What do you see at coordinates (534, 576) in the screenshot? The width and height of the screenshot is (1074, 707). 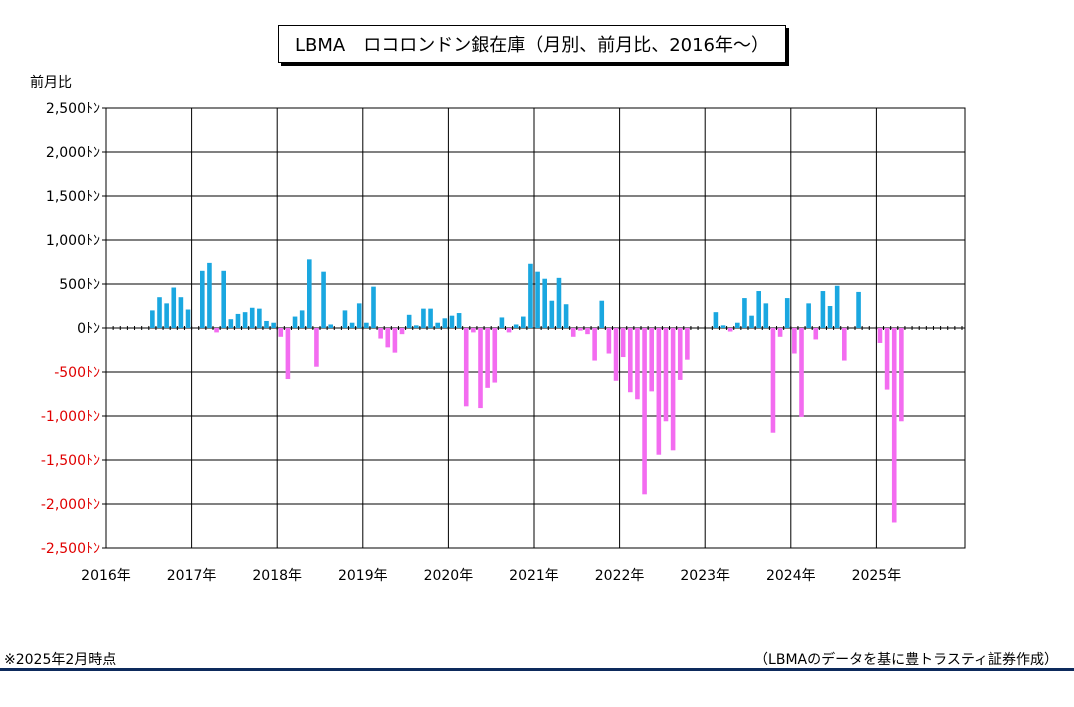 I see `x-tick-label: 2021年` at bounding box center [534, 576].